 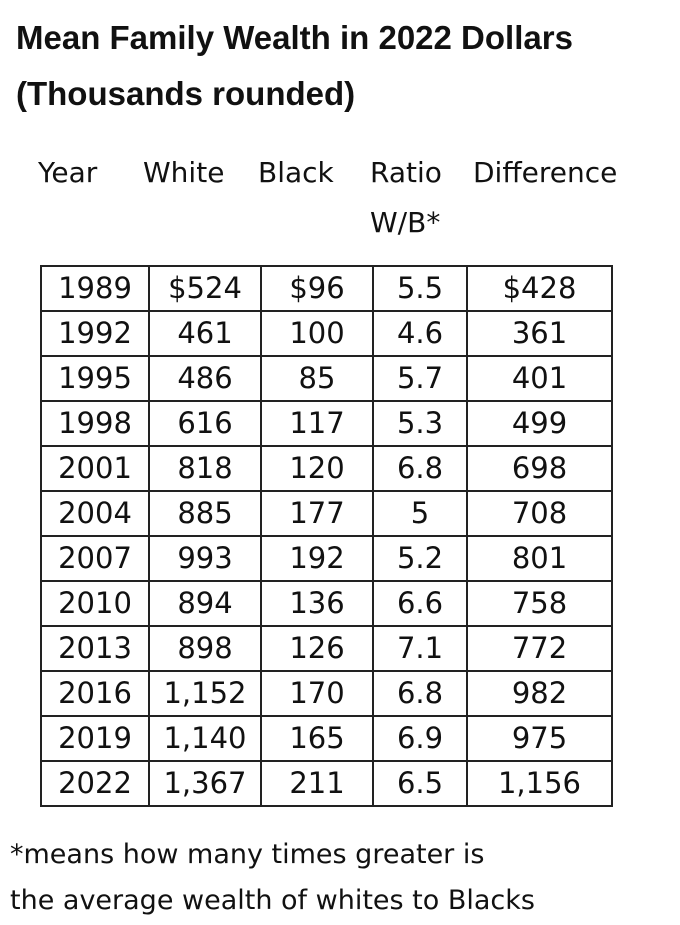 What do you see at coordinates (95, 333) in the screenshot?
I see `table-cell: 1992` at bounding box center [95, 333].